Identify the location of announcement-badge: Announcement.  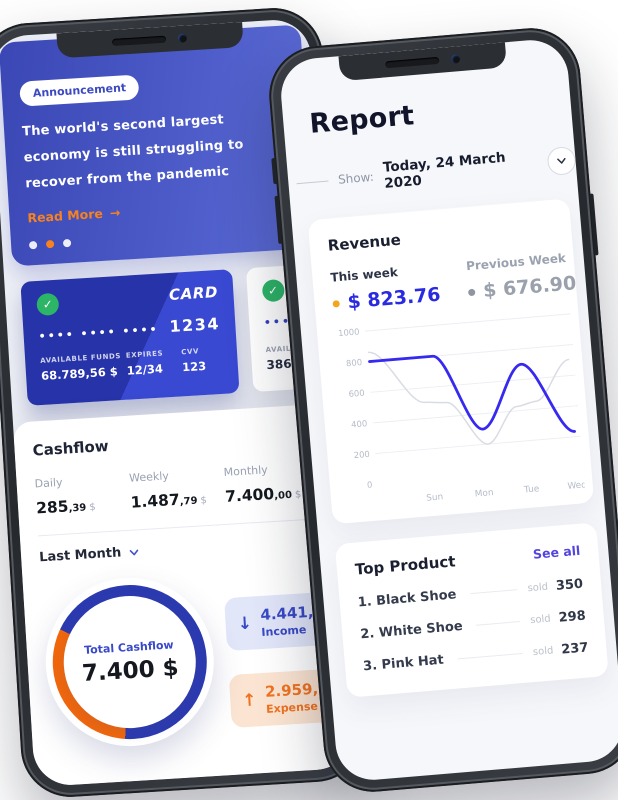
(79, 90).